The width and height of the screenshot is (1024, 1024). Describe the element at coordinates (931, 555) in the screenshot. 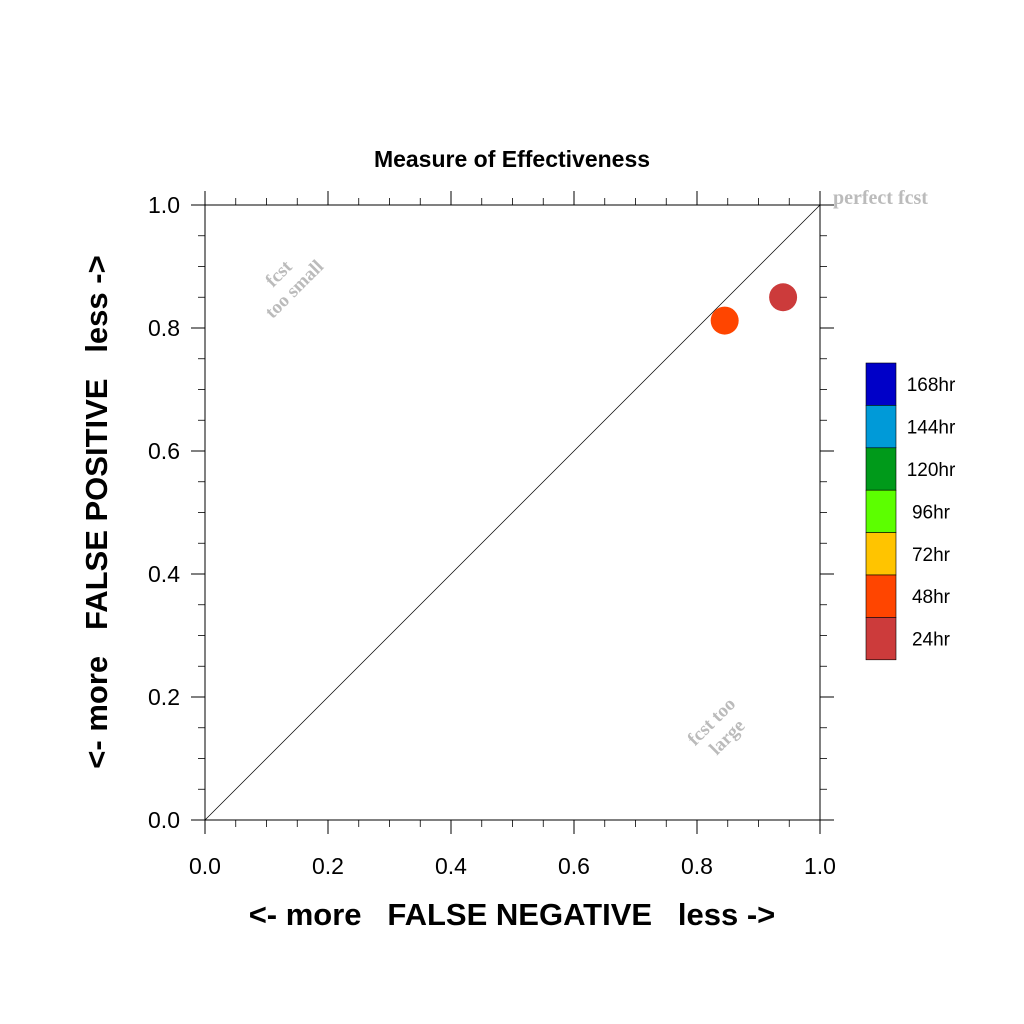

I see `legend-label-72hr: 72hr` at that location.